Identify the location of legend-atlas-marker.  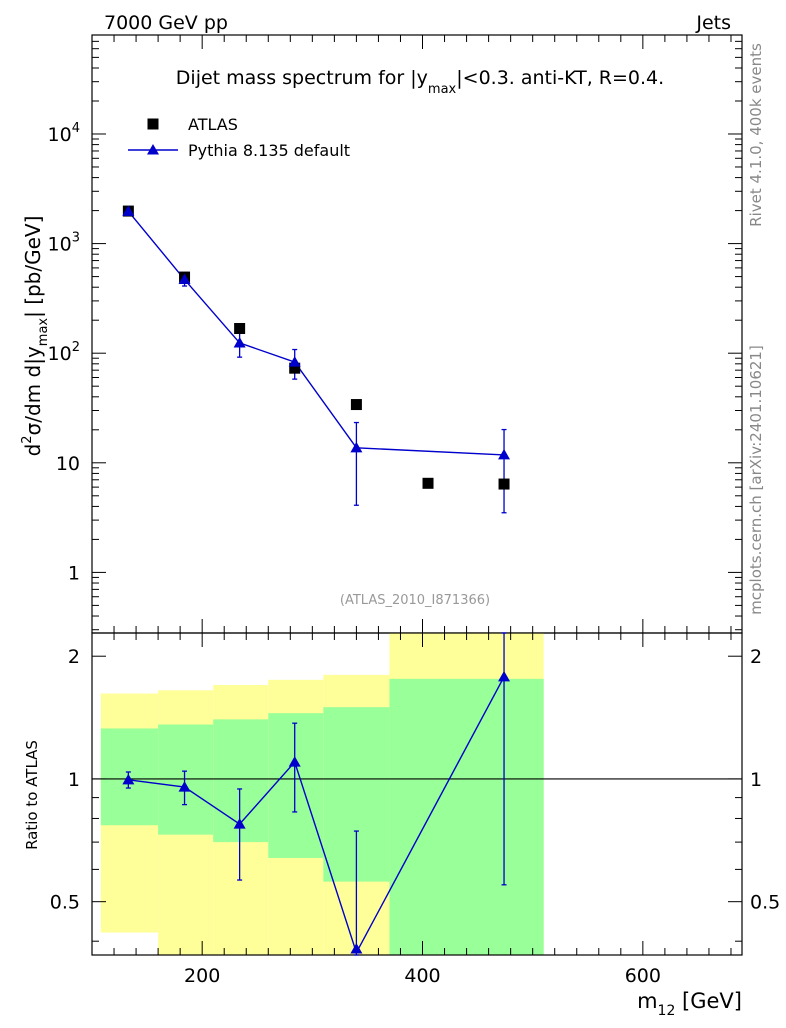
(153, 124).